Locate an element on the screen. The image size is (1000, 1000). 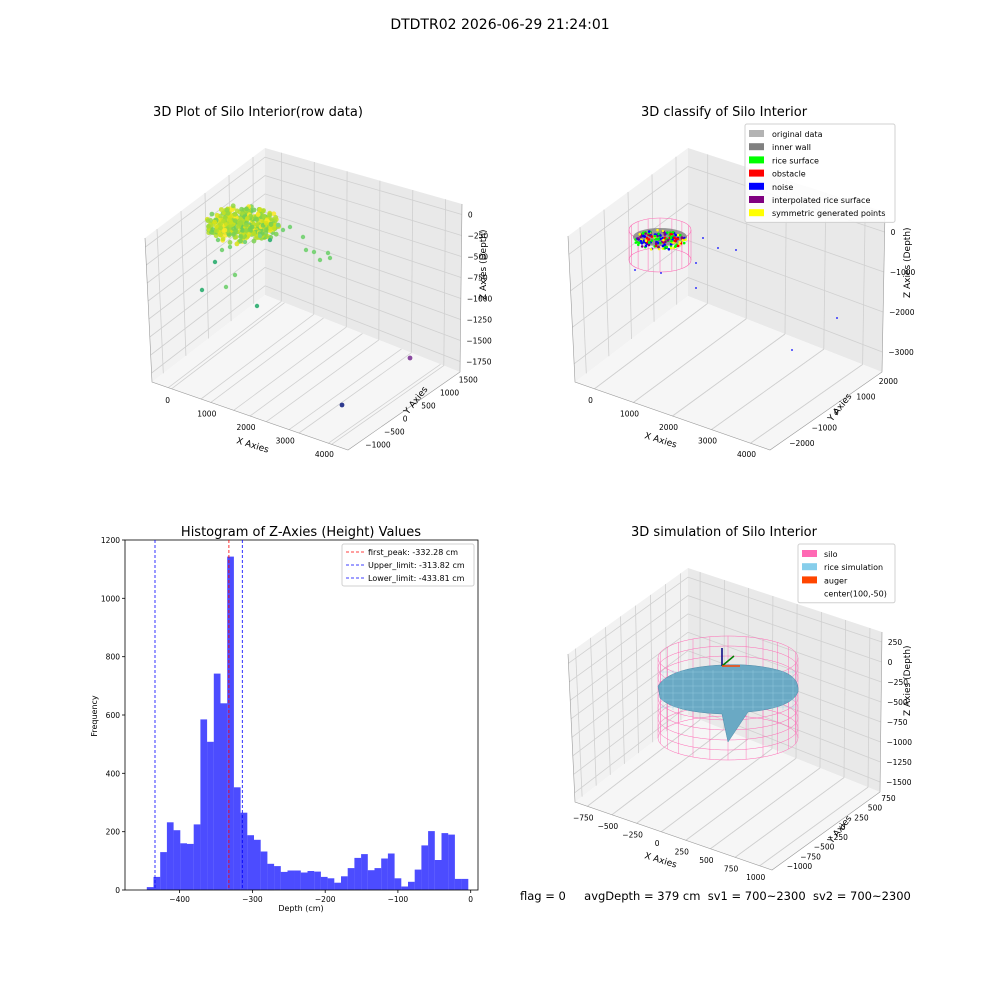
z-tick-label: 250 is located at coordinates (895, 642).